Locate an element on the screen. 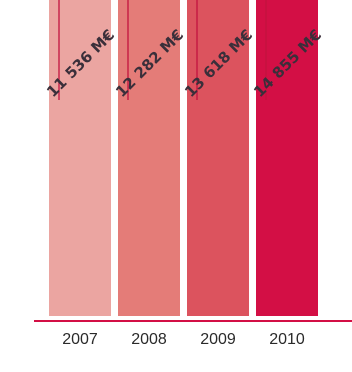 The image size is (352, 372). x-tick-label-2009: 2009 is located at coordinates (218, 339).